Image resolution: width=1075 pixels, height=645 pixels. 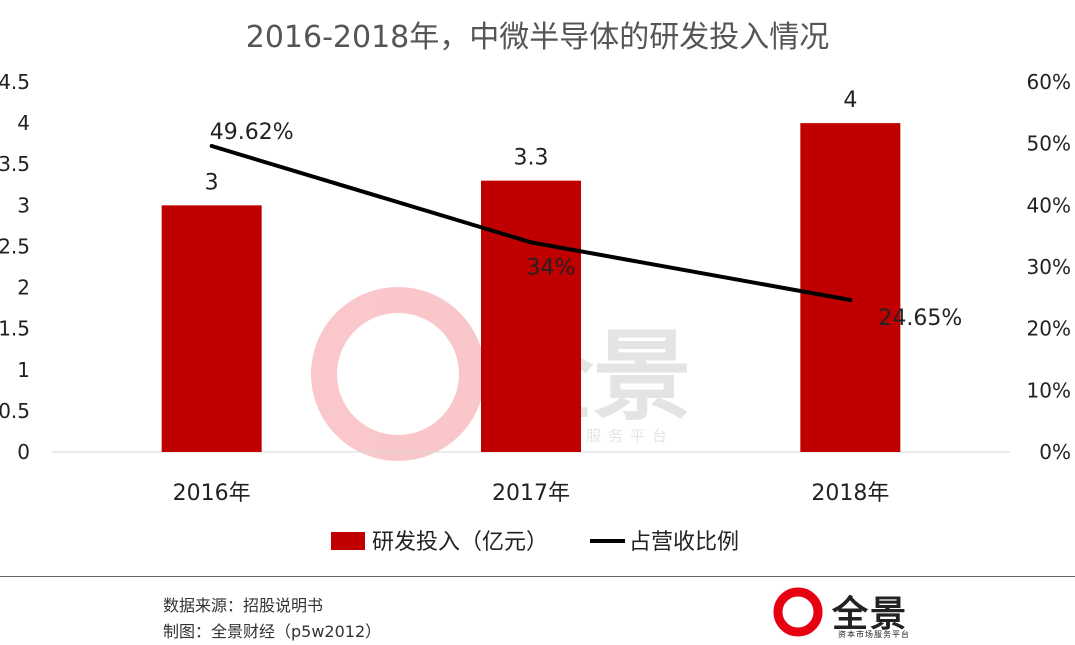 What do you see at coordinates (15, 267) in the screenshot?
I see `y-axis-left: 0 0.5 1 1.5 2 2.5 3 3.5 4 4.5` at bounding box center [15, 267].